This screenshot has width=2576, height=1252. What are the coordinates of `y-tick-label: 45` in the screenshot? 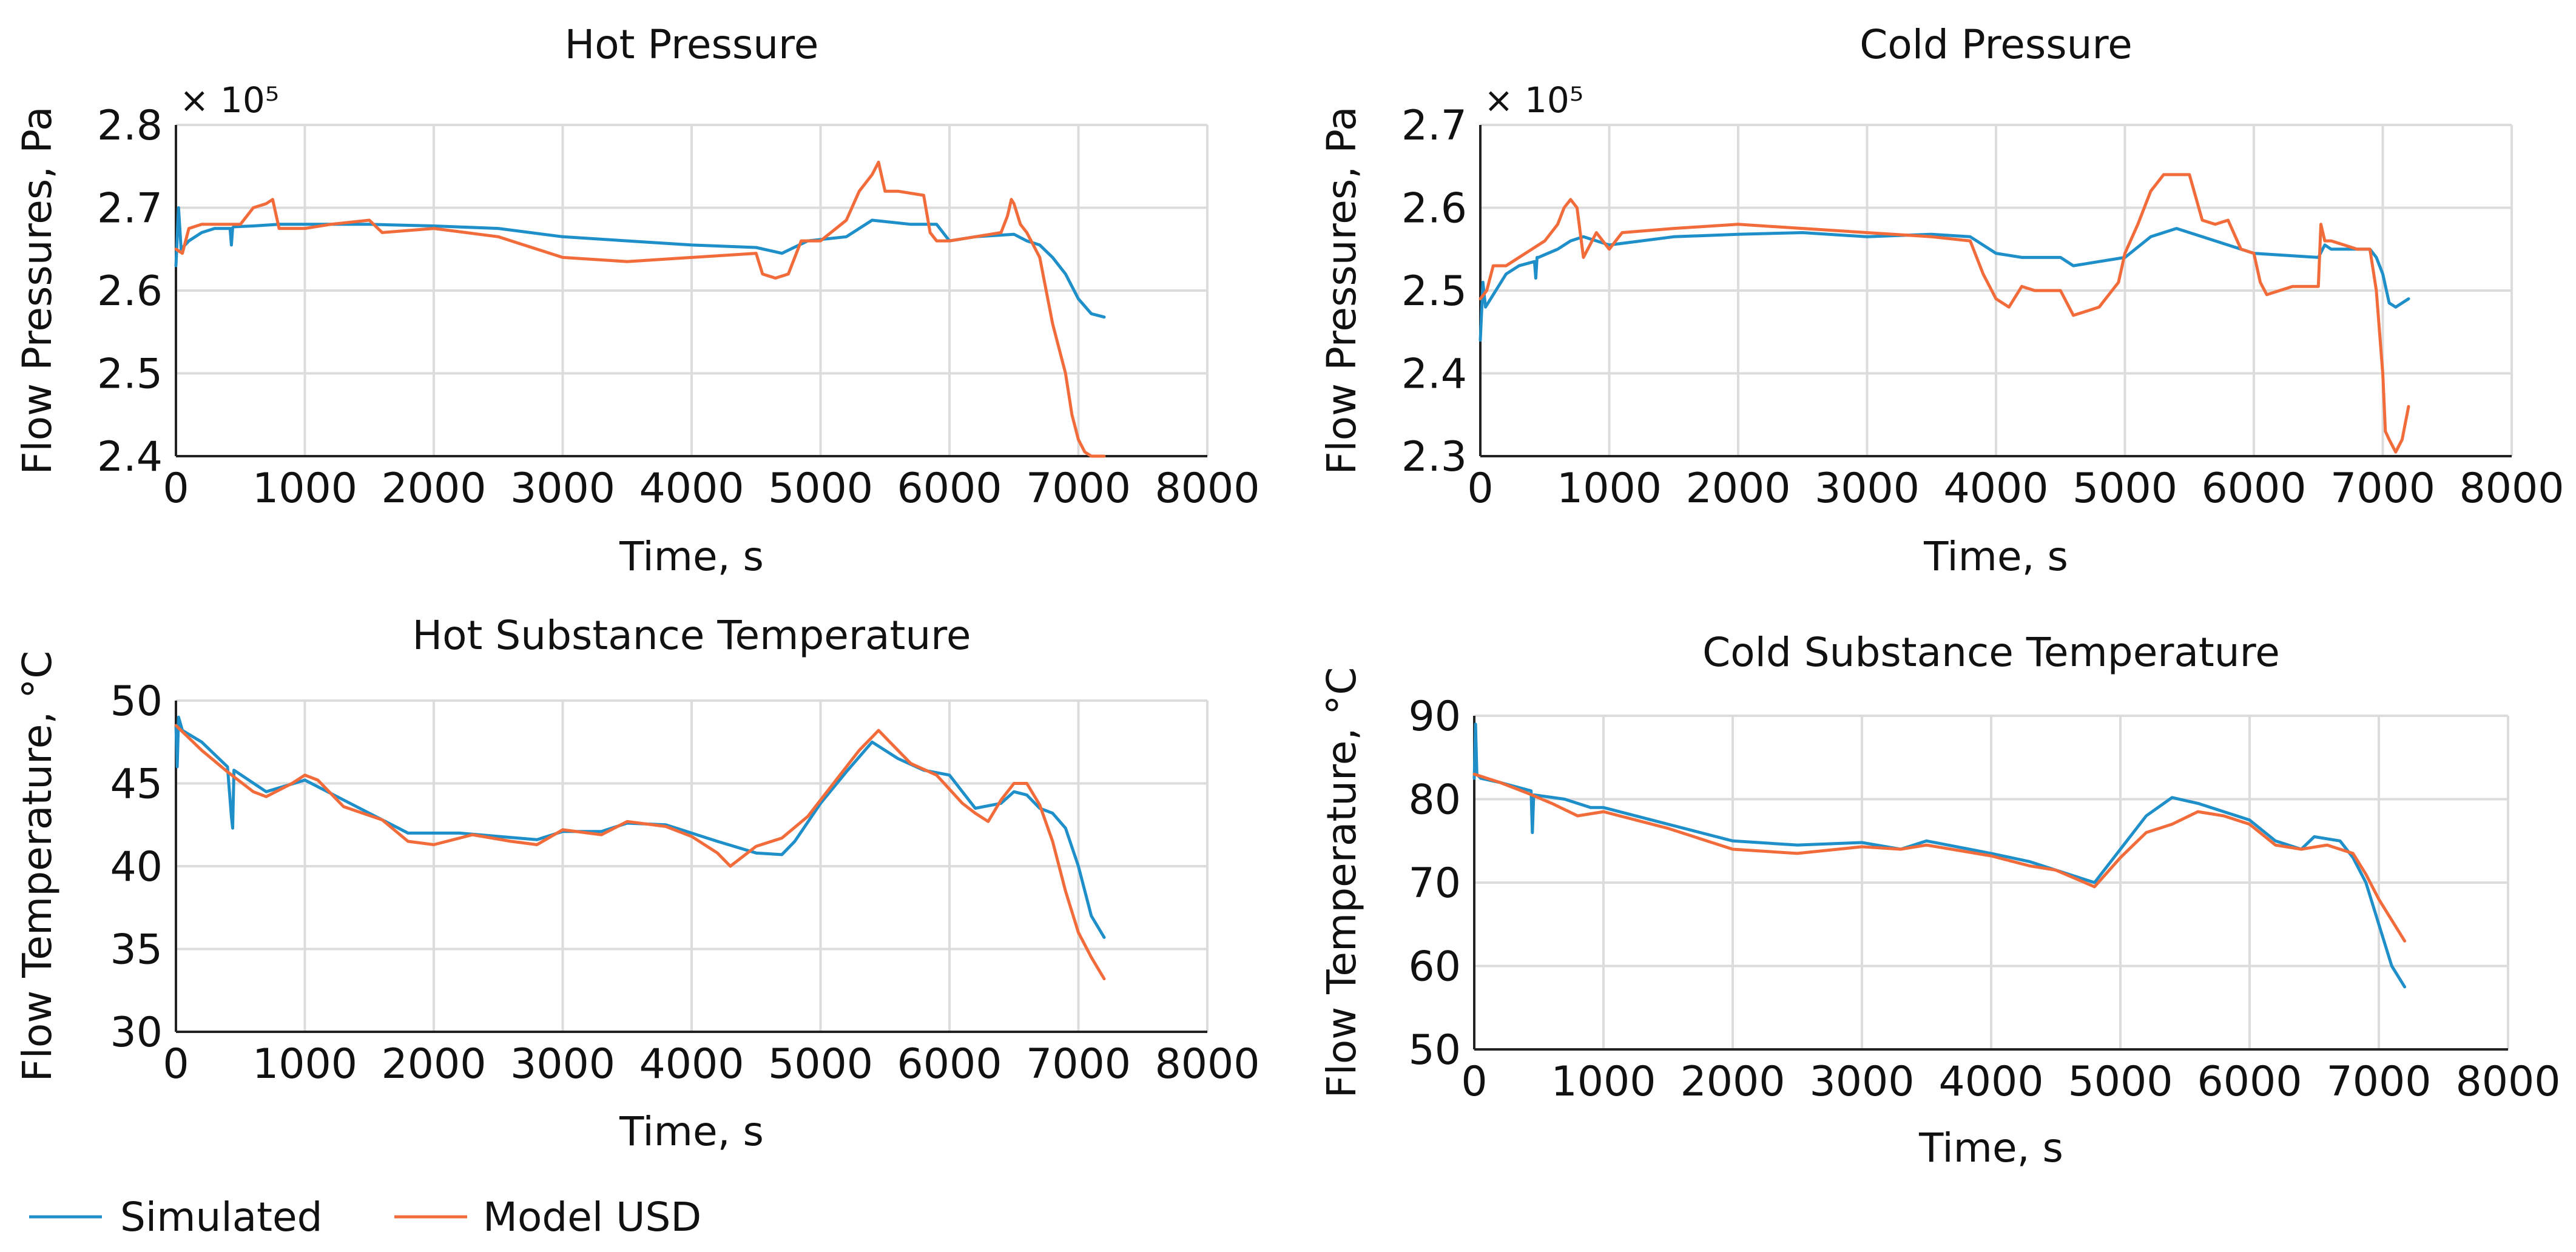 It's located at (136, 785).